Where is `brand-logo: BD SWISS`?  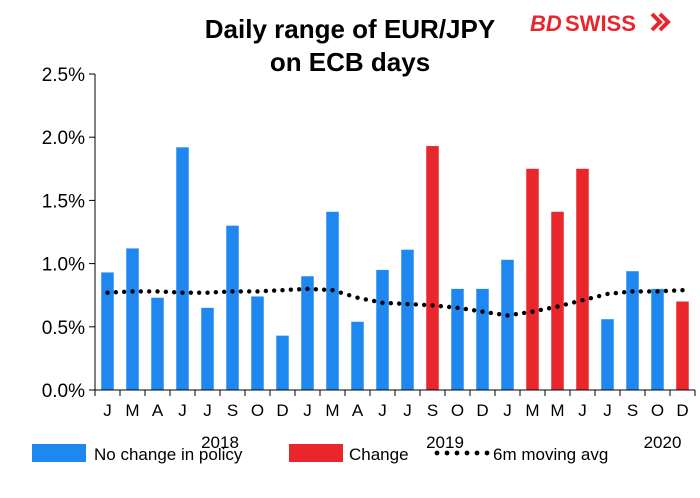 brand-logo: BD SWISS is located at coordinates (600, 23).